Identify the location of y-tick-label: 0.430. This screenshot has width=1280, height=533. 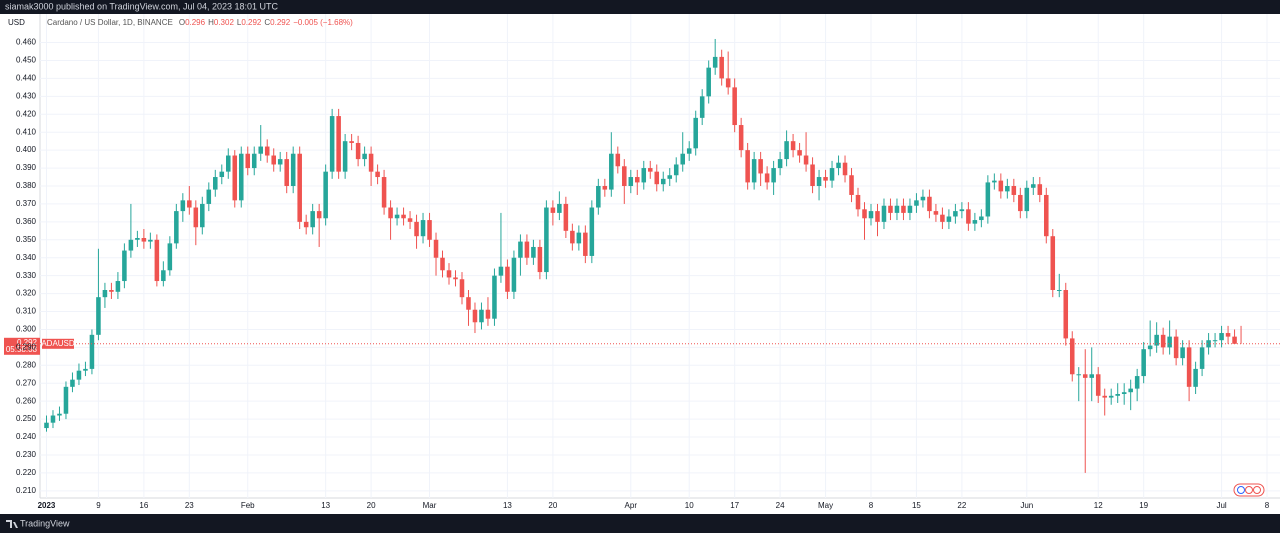
(26, 95).